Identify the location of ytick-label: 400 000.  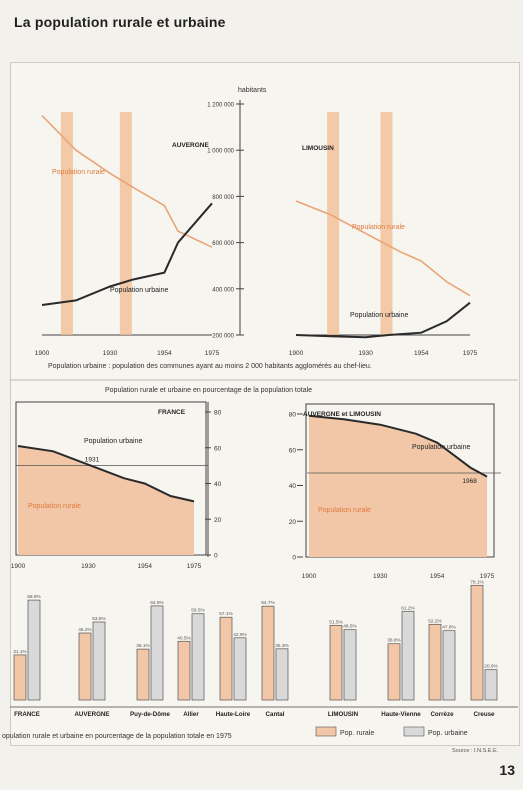
(223, 290).